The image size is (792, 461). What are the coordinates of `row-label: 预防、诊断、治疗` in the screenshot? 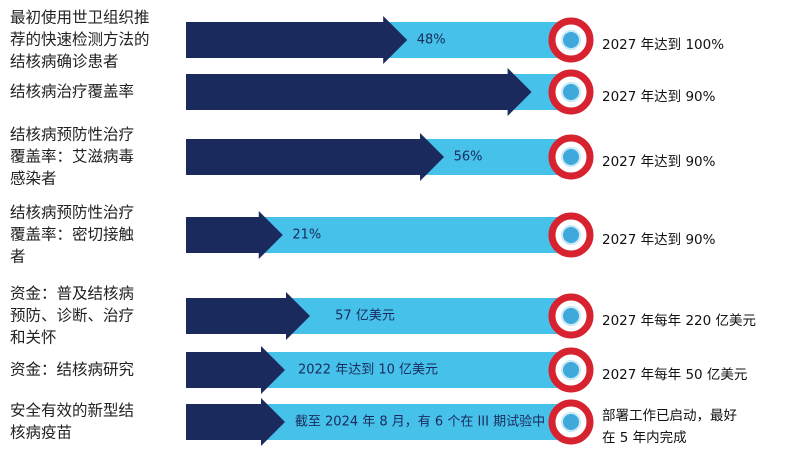 It's located at (72, 316).